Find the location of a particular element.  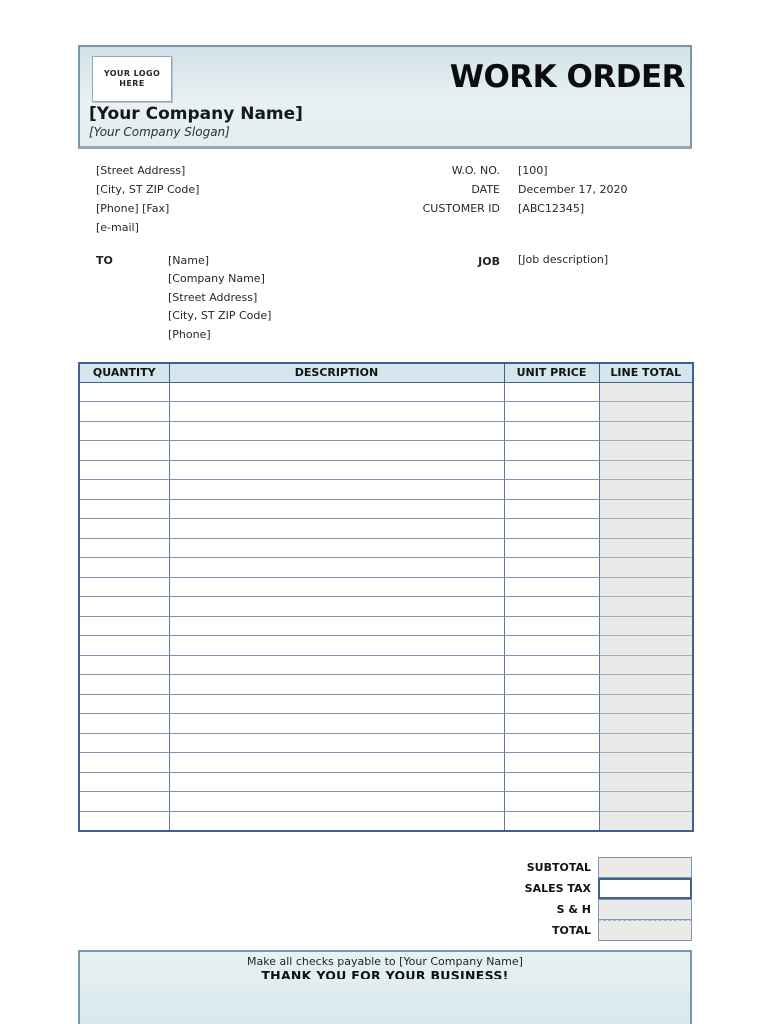

logo-placeholder: YOUR LOGO HERE is located at coordinates (132, 79).